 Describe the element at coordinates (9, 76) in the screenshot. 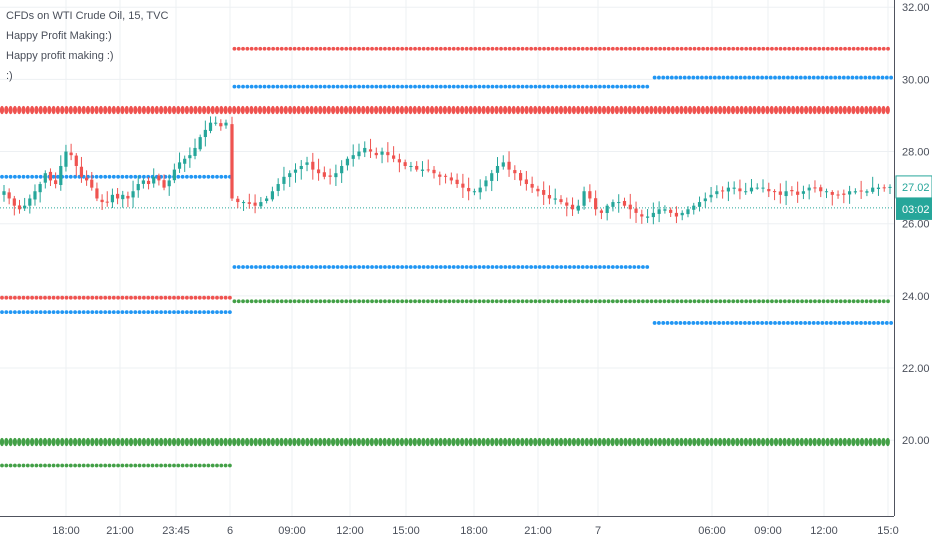

I see `indicator-label-3: :)` at that location.